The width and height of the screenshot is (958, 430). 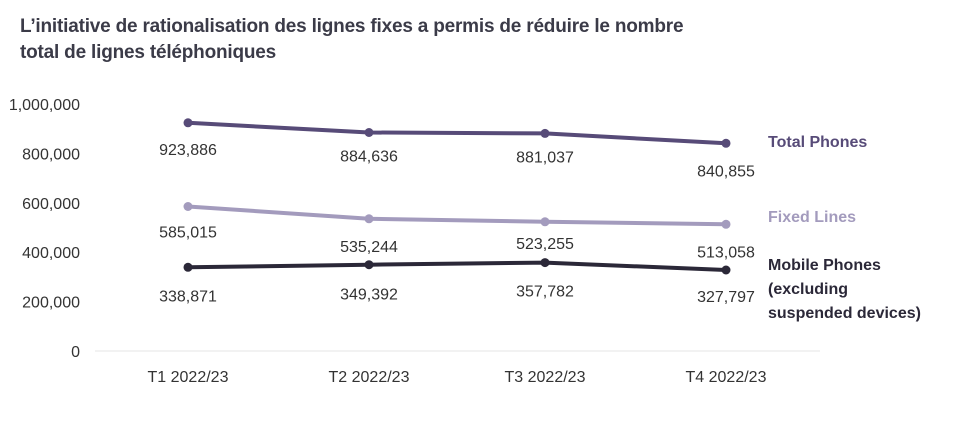 What do you see at coordinates (369, 157) in the screenshot?
I see `data-label: 884,636` at bounding box center [369, 157].